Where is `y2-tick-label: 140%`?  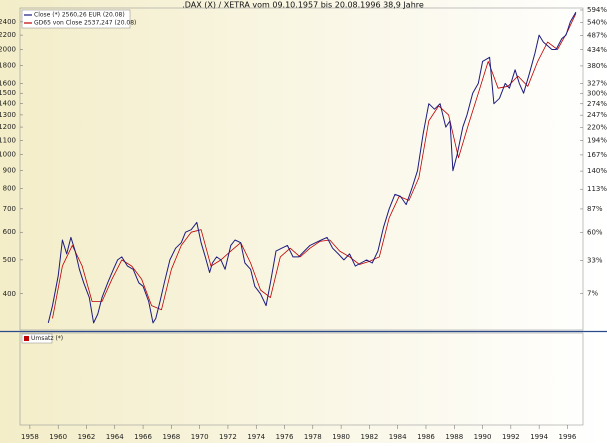
y2-tick-label: 140% is located at coordinates (597, 171).